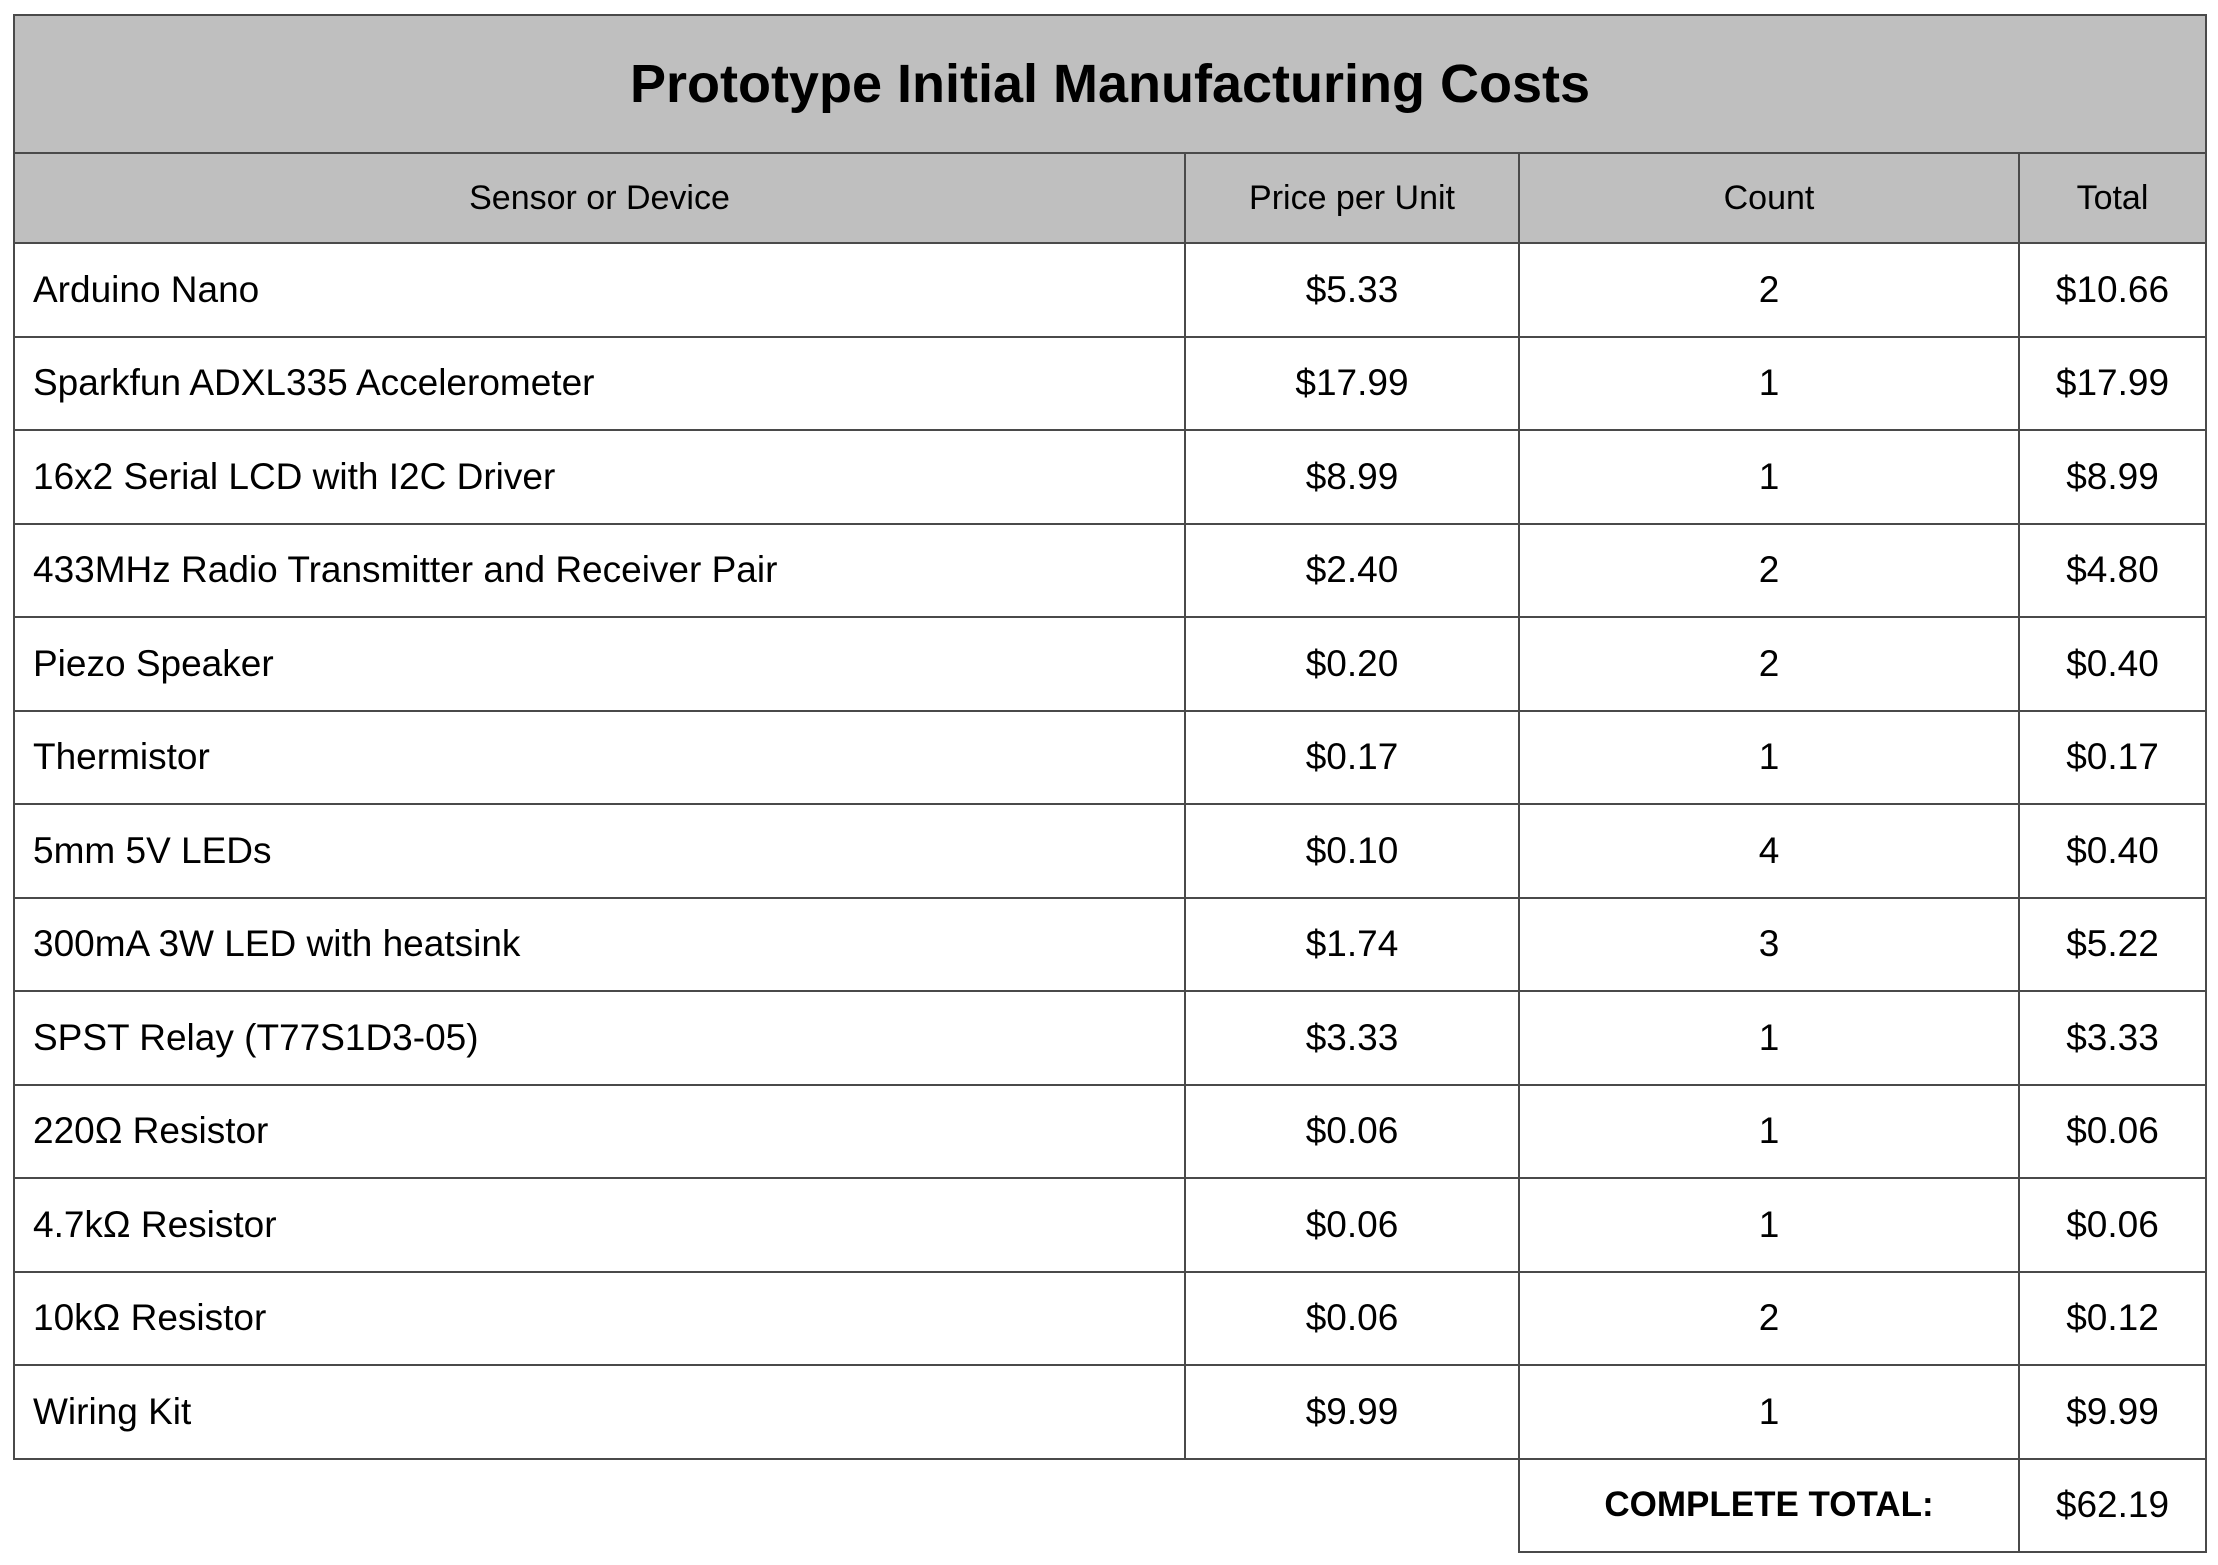 The image size is (2218, 1565). I want to click on device-name-cell: 4.7kΩ Resistor, so click(599, 1225).